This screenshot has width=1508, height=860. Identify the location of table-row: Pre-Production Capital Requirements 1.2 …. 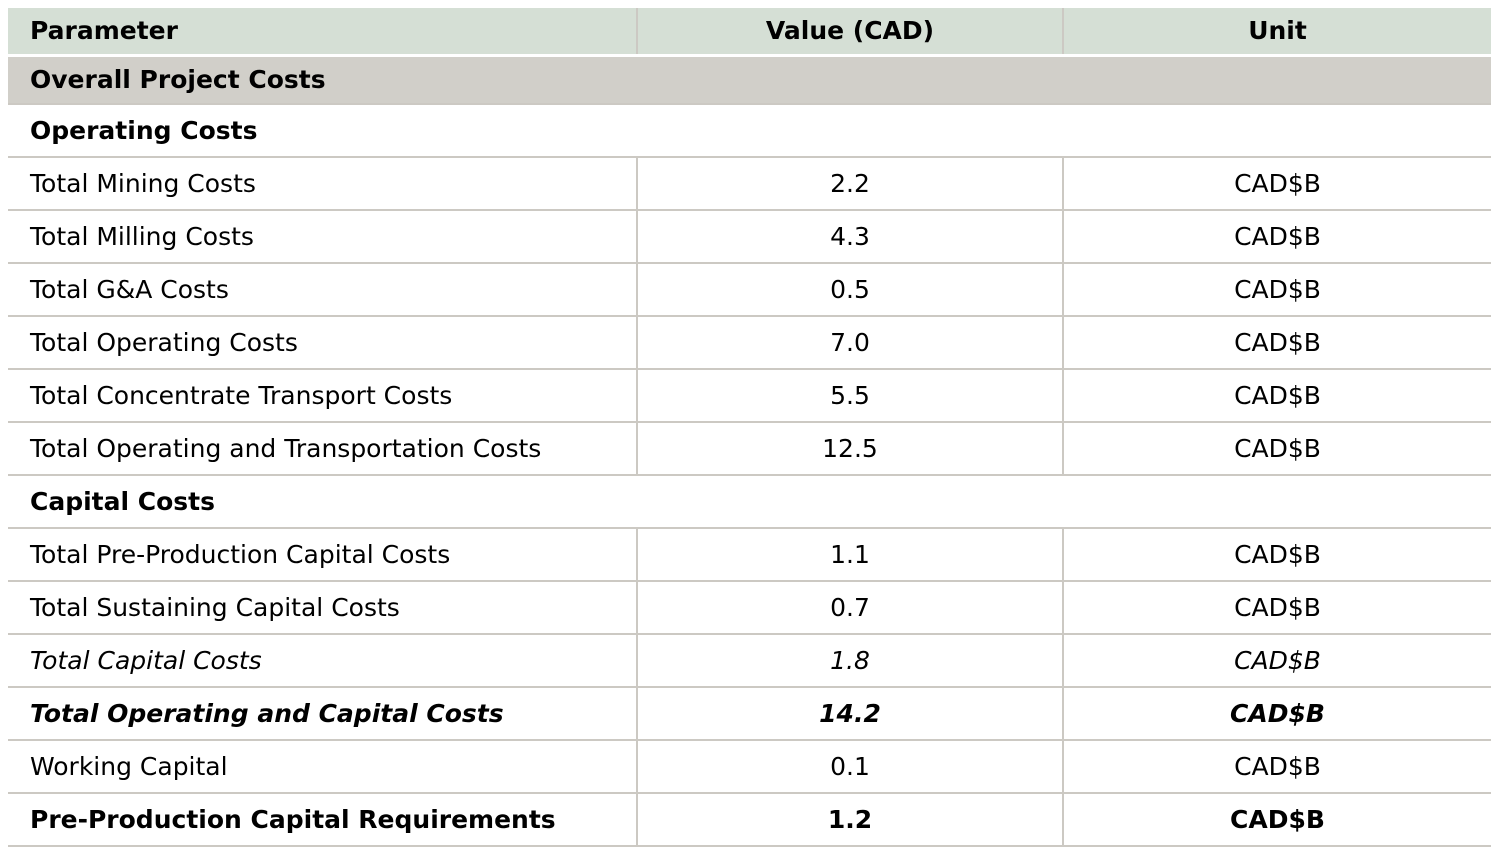
(749, 820).